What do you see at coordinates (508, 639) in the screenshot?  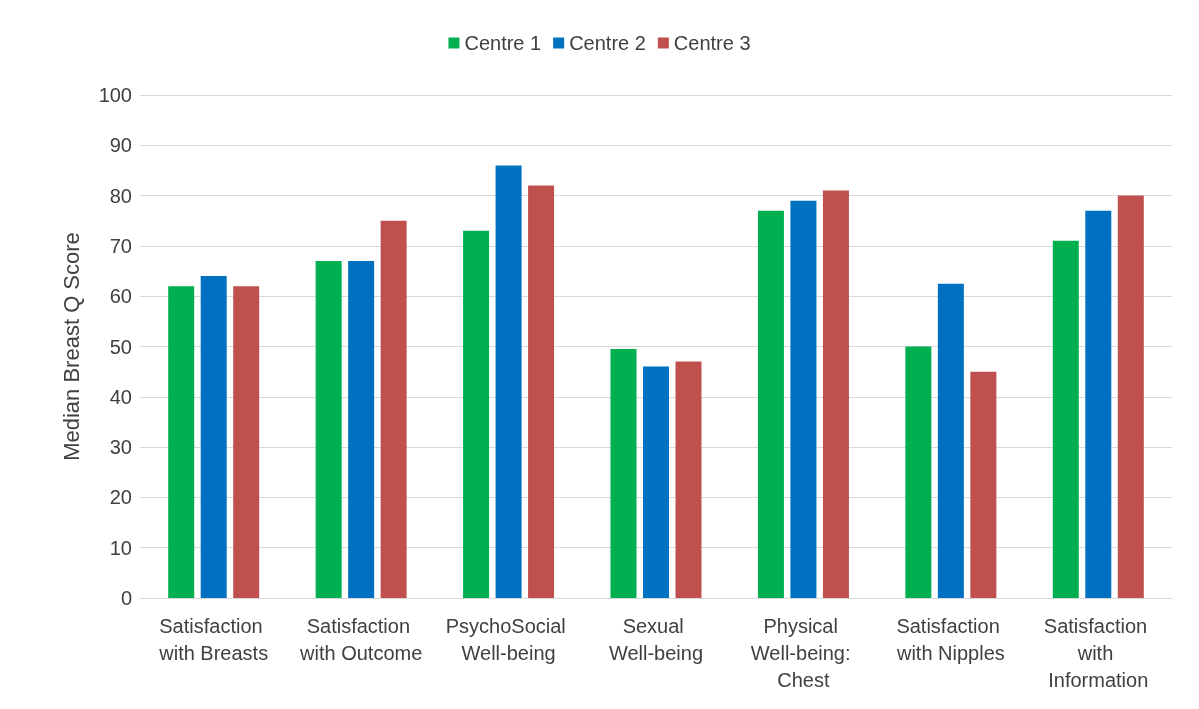 I see `x-tick-label: PsychoSocial Well-being` at bounding box center [508, 639].